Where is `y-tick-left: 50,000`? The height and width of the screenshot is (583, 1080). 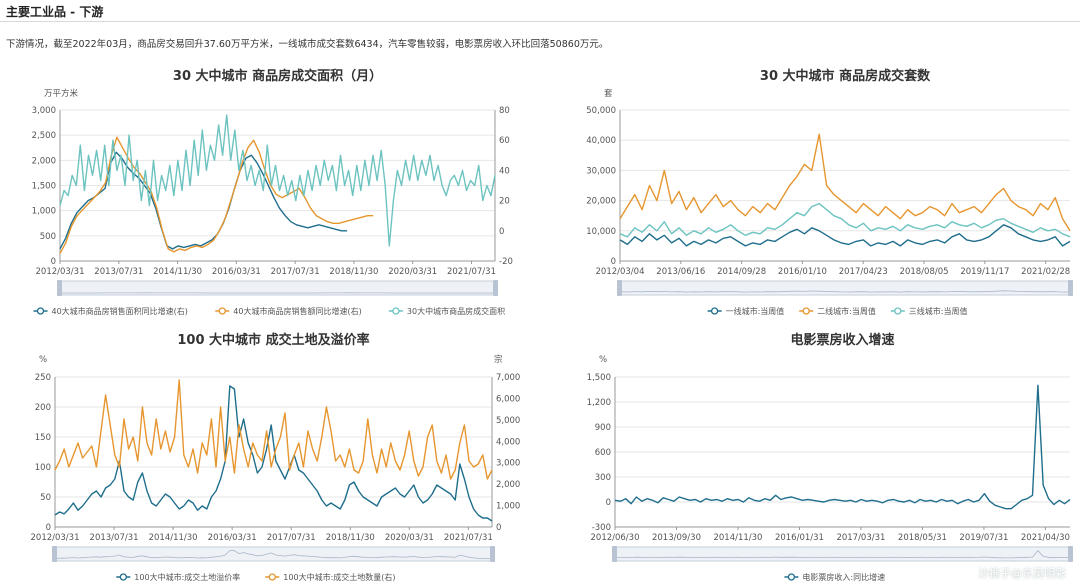 y-tick-left: 50,000 is located at coordinates (601, 111).